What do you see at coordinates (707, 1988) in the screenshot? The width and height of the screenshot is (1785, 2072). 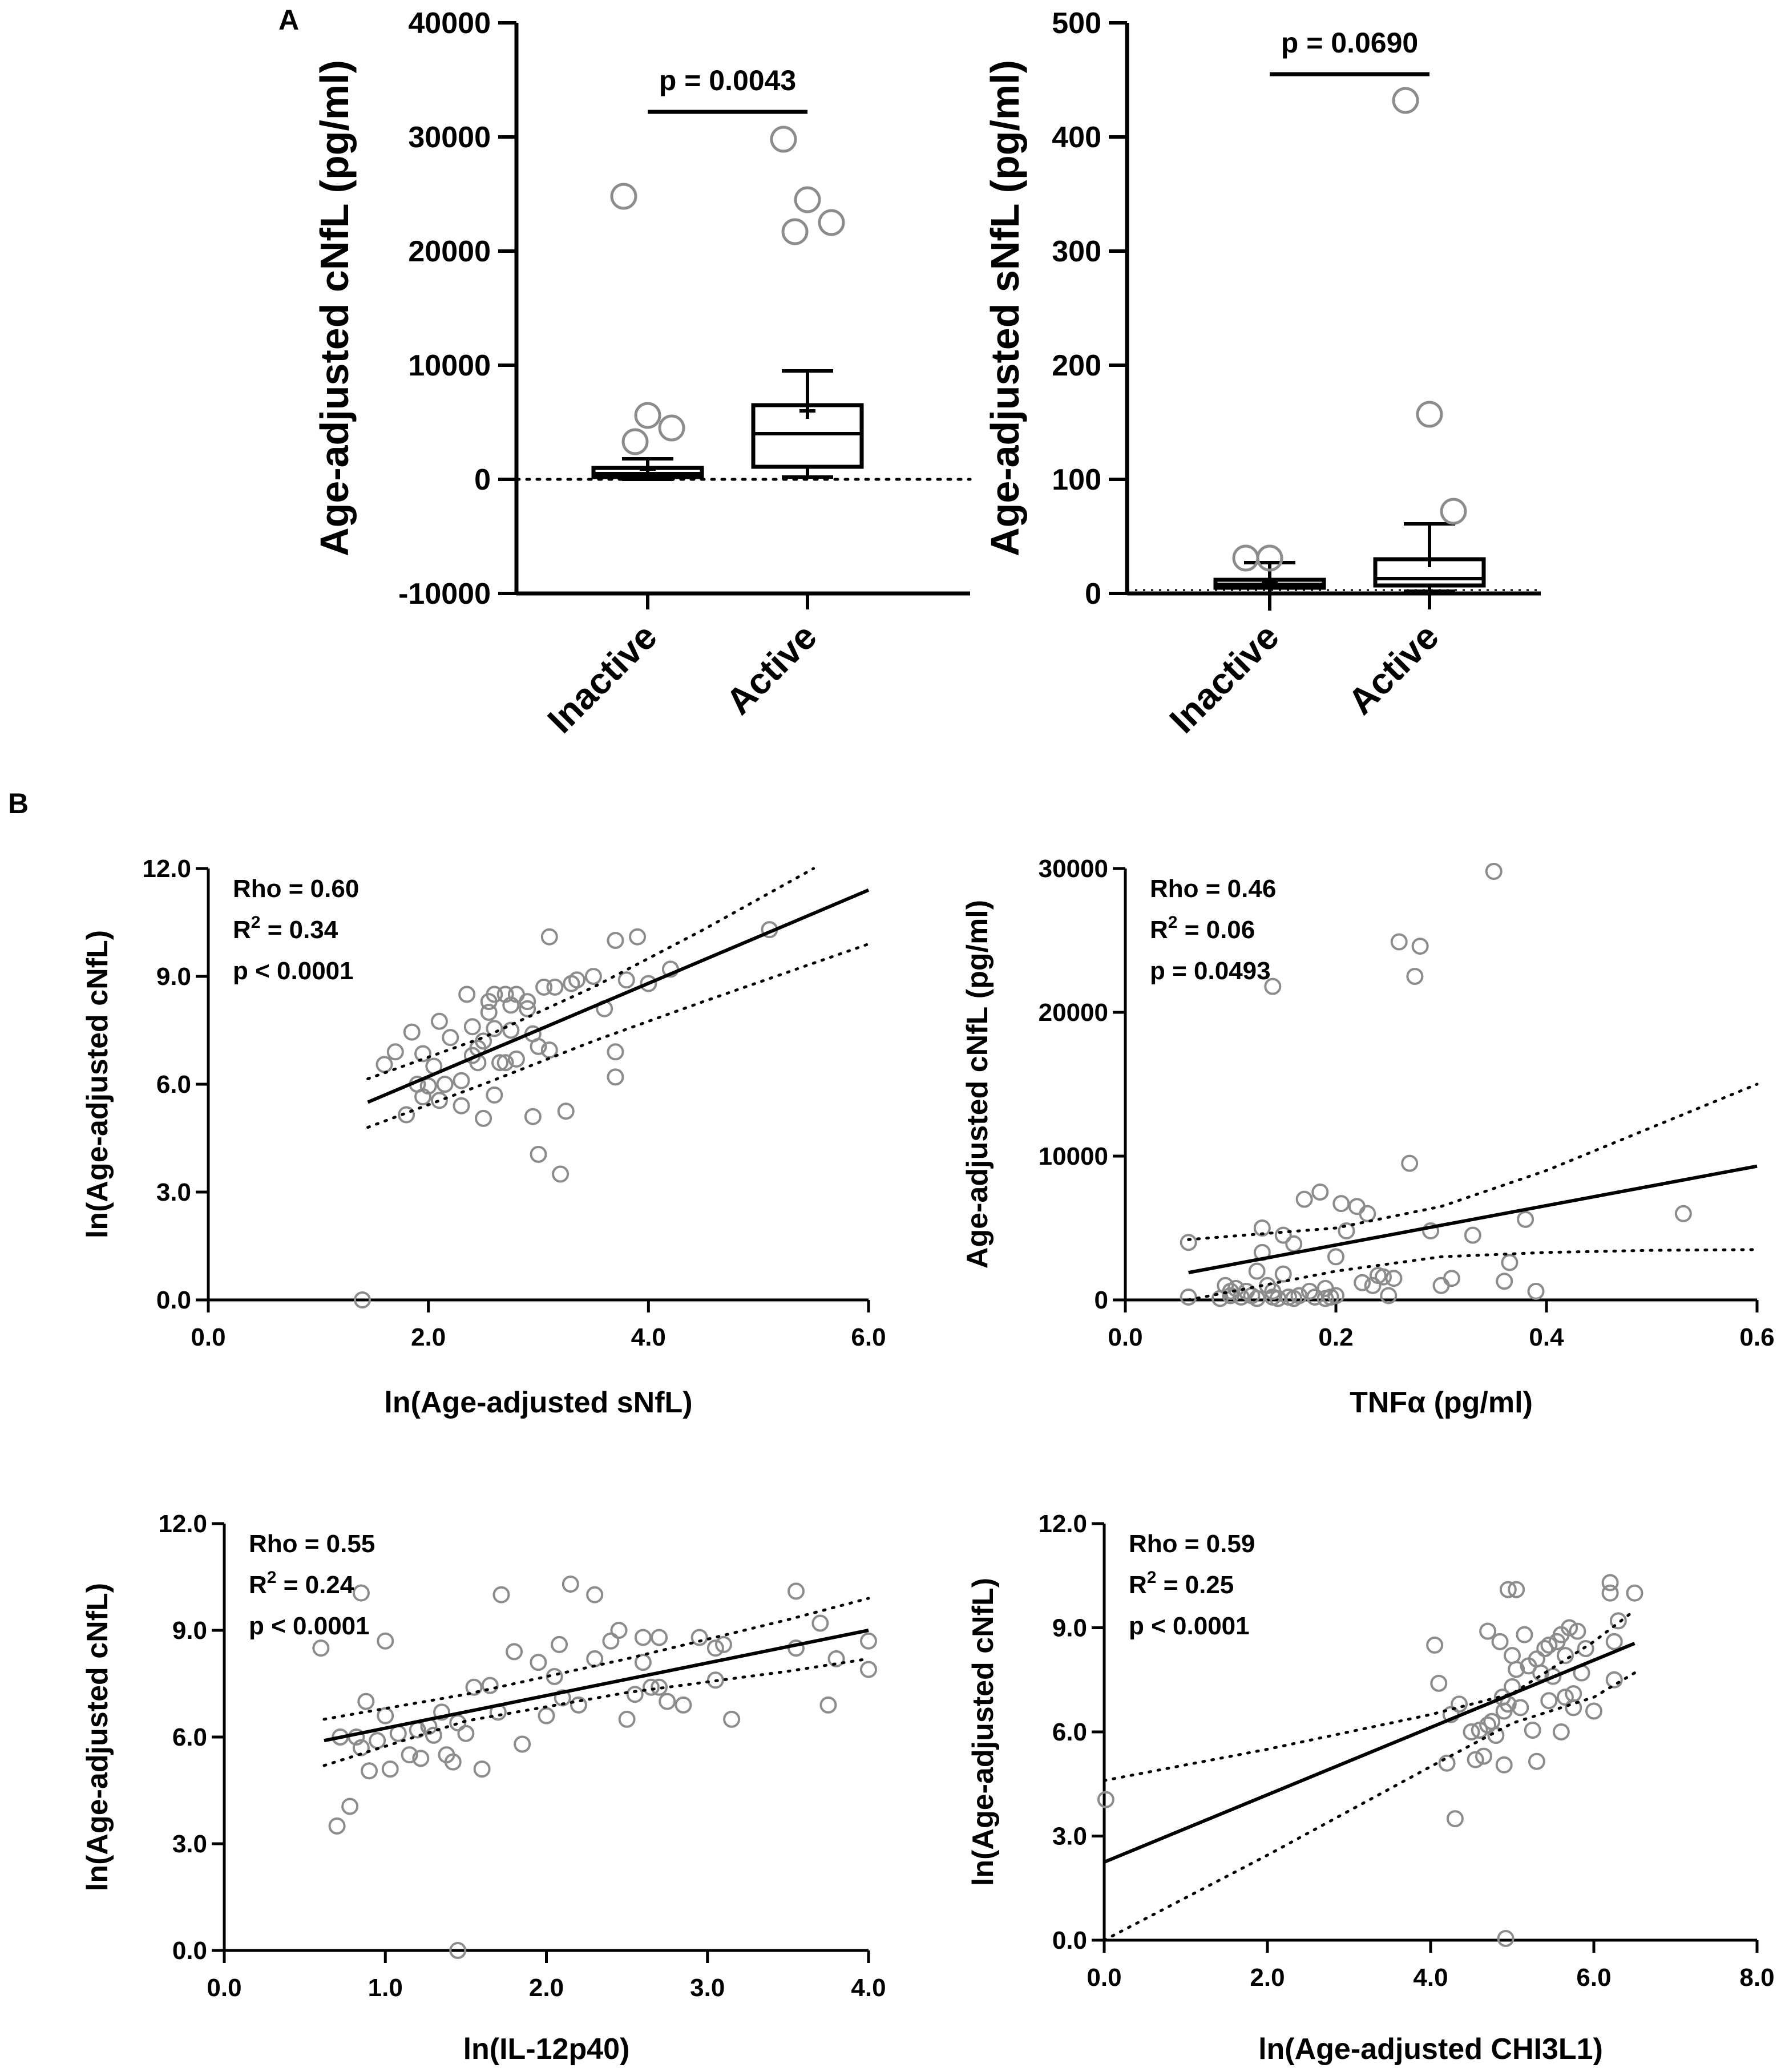 I see `x-tick-label: 3.0` at bounding box center [707, 1988].